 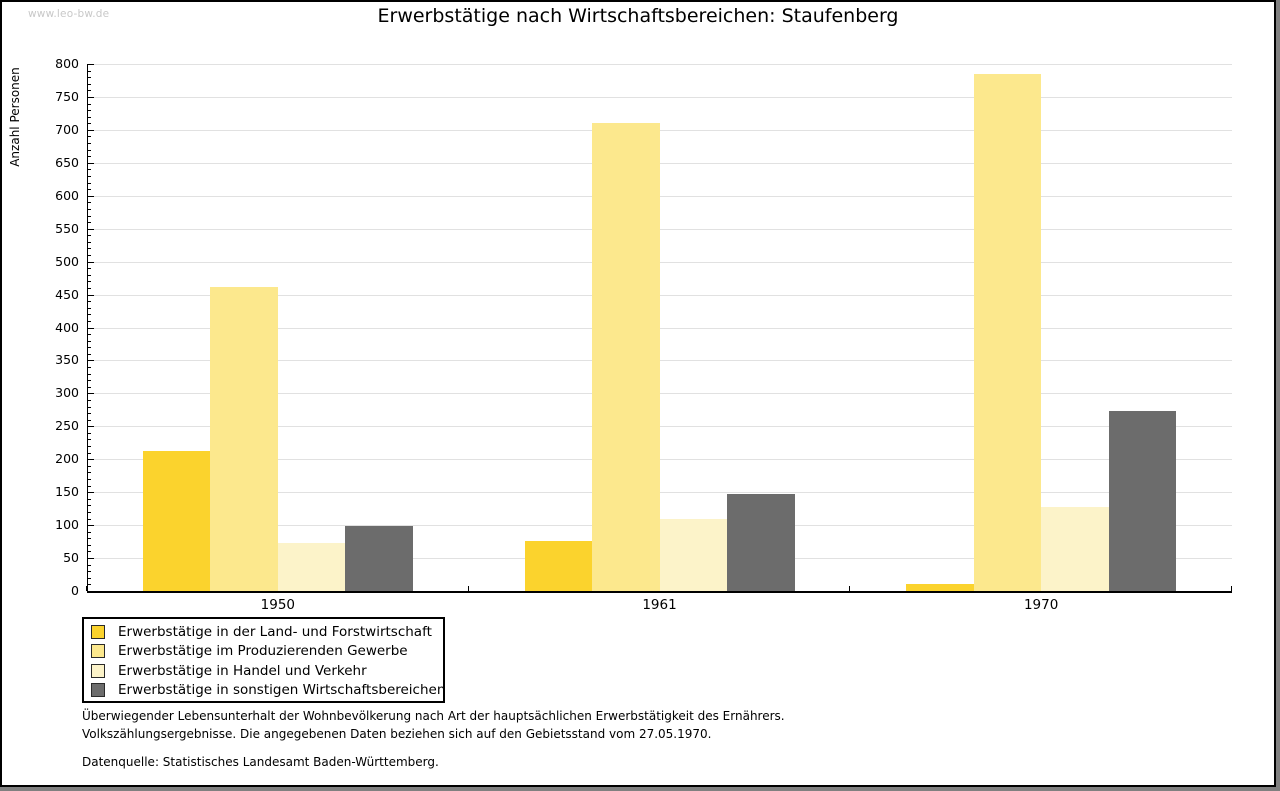 I want to click on y-tick-label: 550, so click(x=67, y=228).